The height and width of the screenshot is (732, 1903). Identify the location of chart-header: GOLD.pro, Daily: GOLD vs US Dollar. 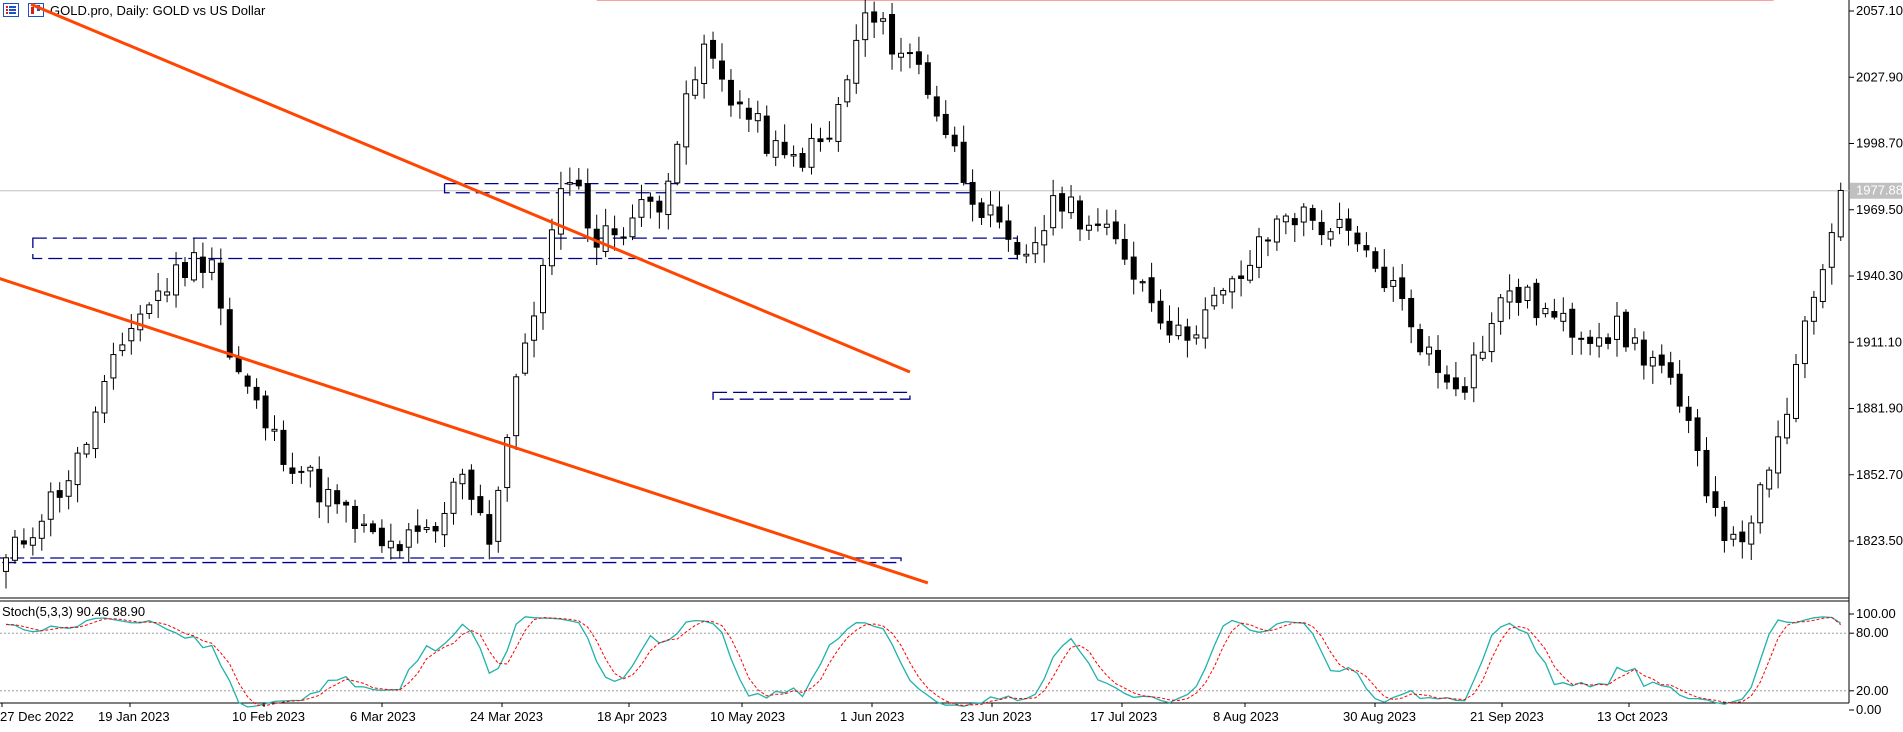
(132, 10).